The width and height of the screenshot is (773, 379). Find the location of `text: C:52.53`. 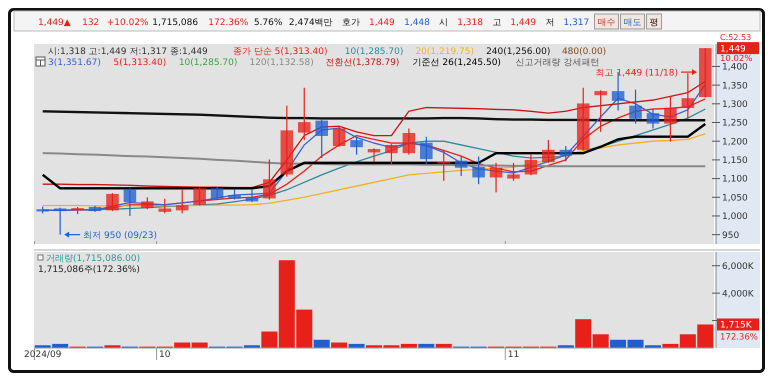

text: C:52.53 is located at coordinates (736, 37).